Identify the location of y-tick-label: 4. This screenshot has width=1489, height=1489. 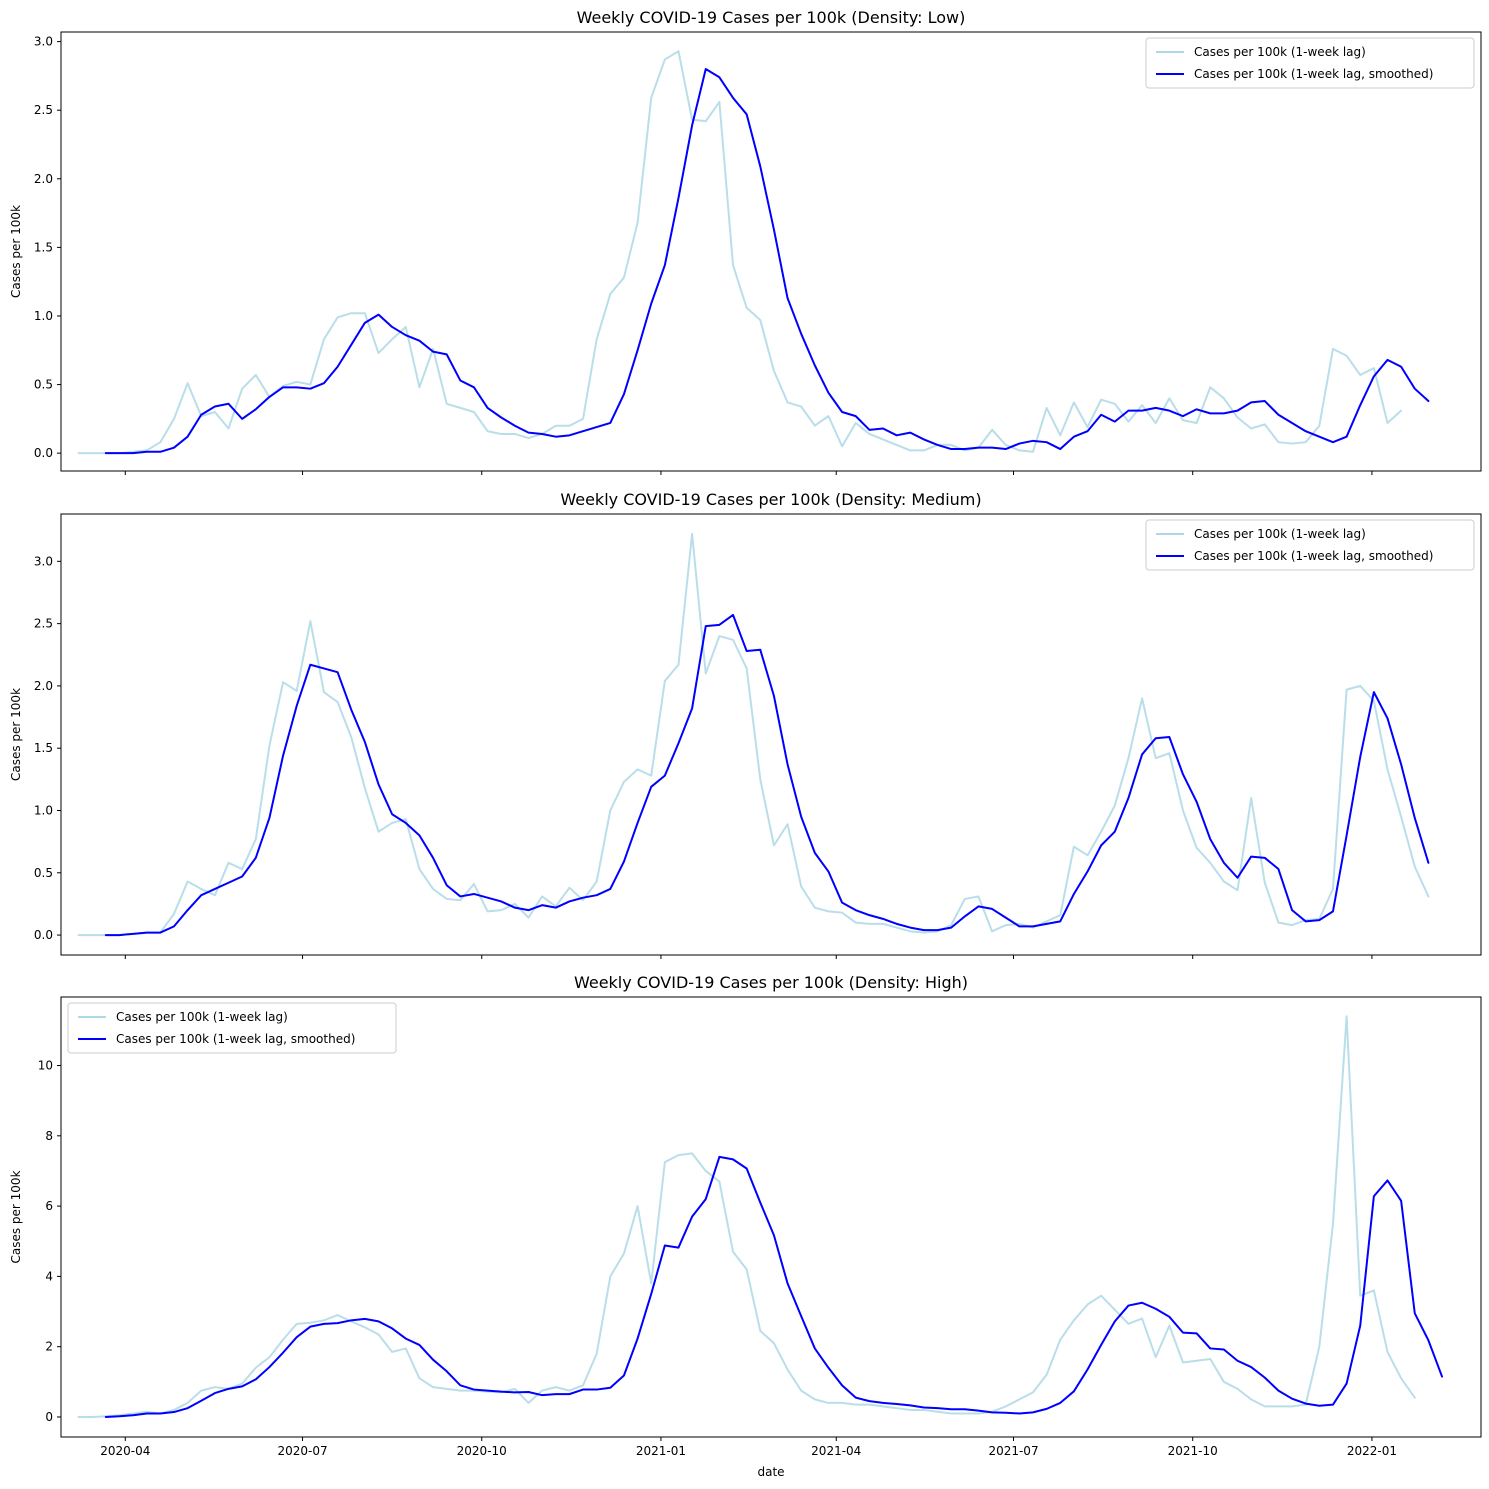
(49, 1276).